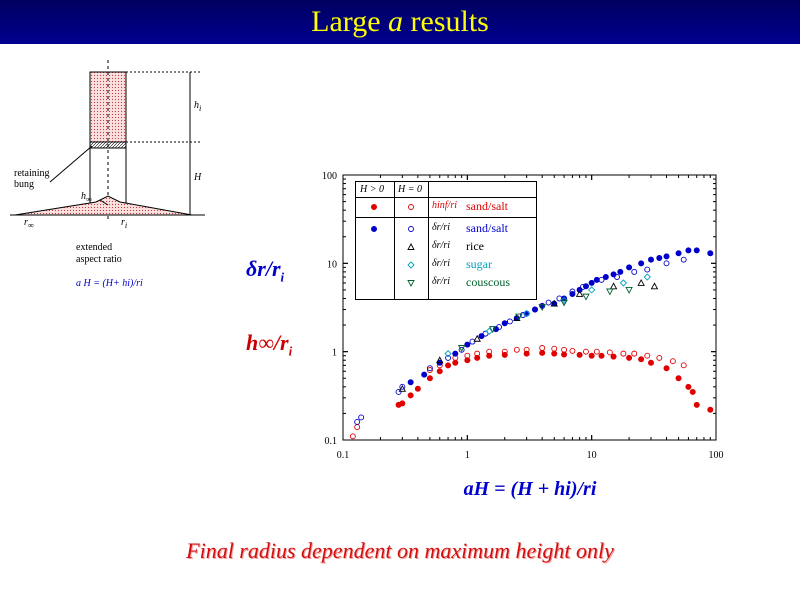 This screenshot has width=800, height=600. Describe the element at coordinates (479, 264) in the screenshot. I see `legend-label: sugar` at that location.